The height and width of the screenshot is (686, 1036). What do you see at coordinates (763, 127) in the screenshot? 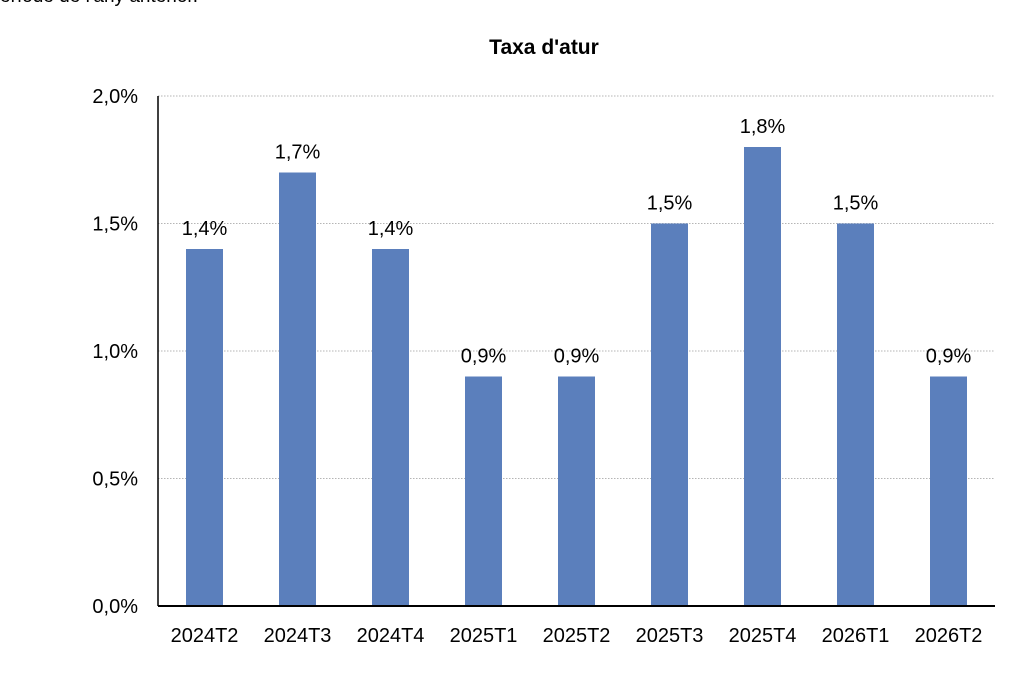
I see `data-label: 1,8%` at bounding box center [763, 127].